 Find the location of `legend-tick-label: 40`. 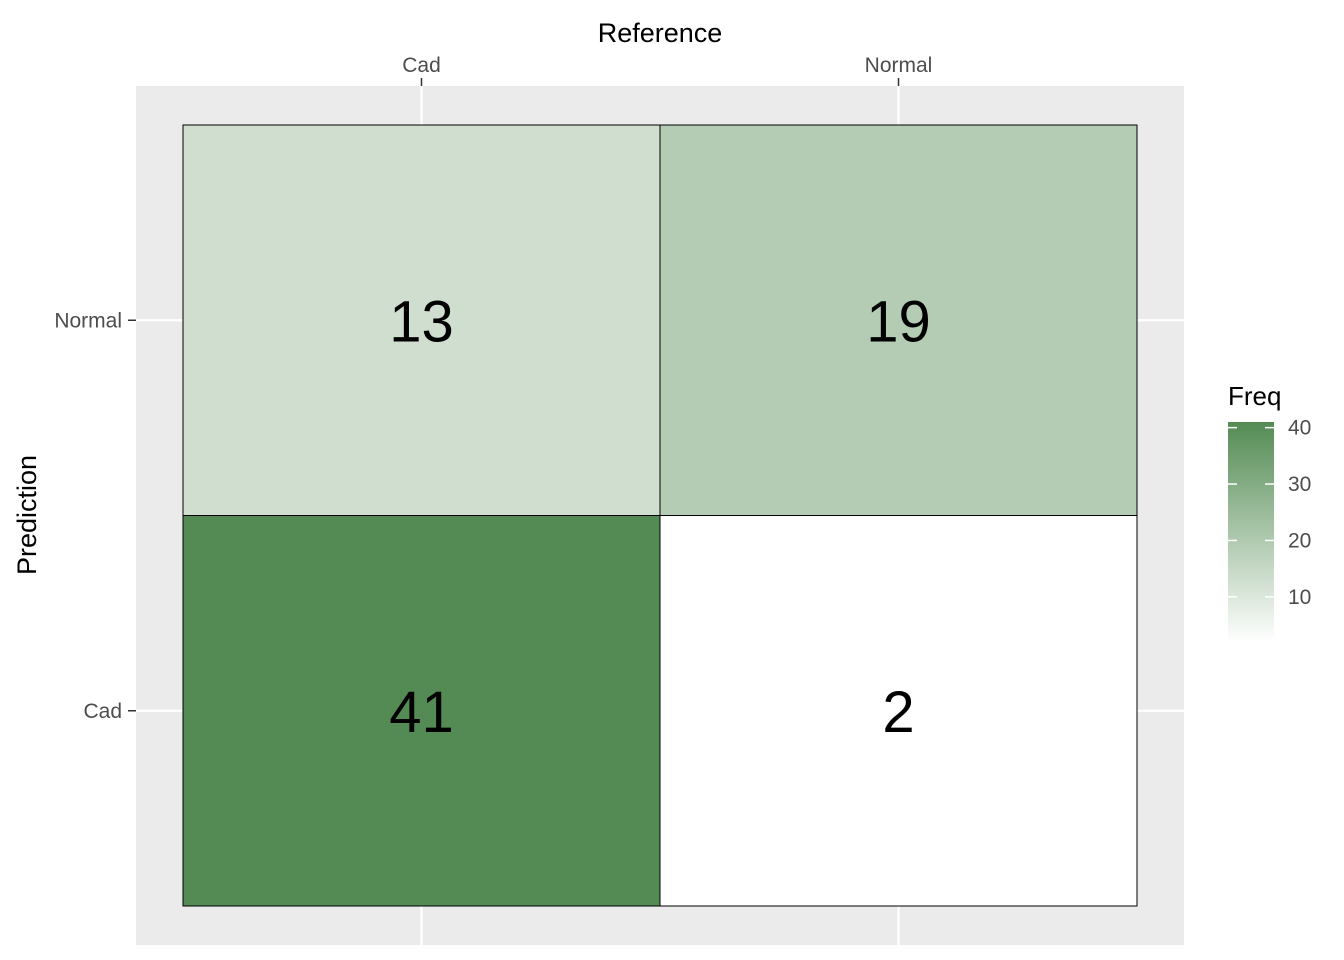

legend-tick-label: 40 is located at coordinates (1299, 428).